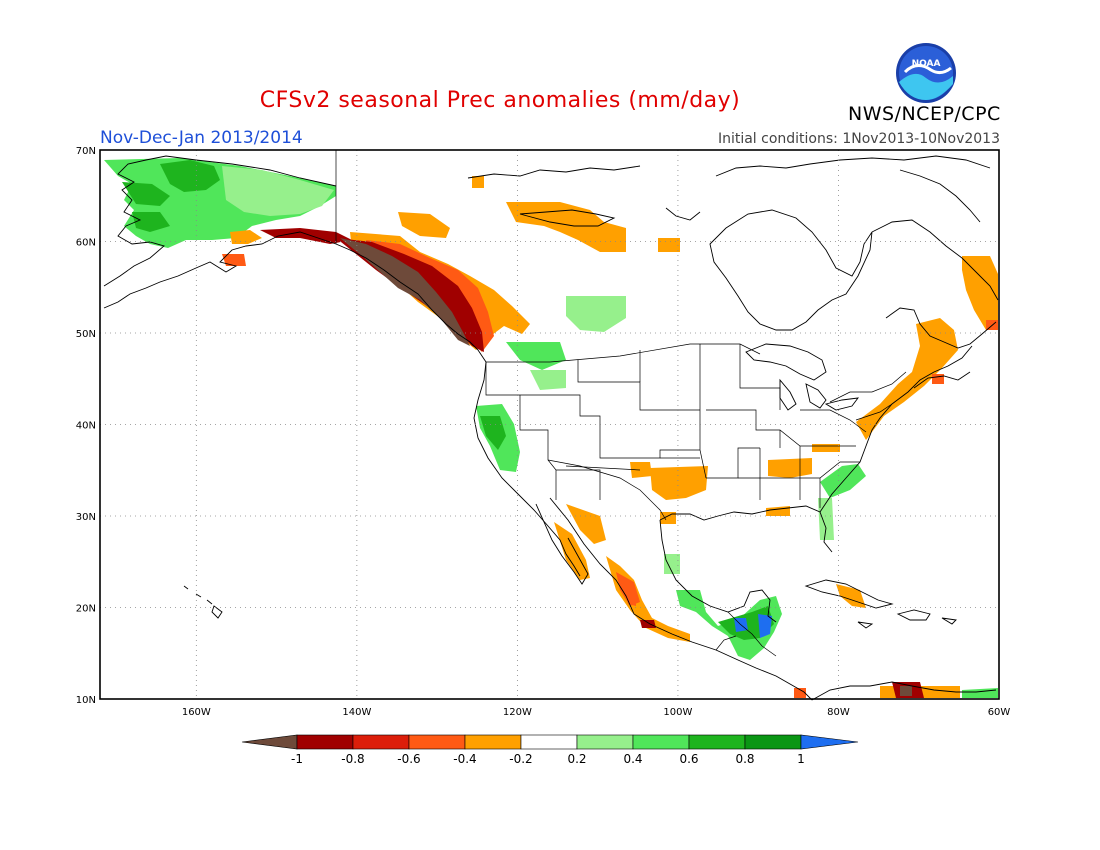  Describe the element at coordinates (269, 742) in the screenshot. I see `colorbar-low-arrow` at that location.